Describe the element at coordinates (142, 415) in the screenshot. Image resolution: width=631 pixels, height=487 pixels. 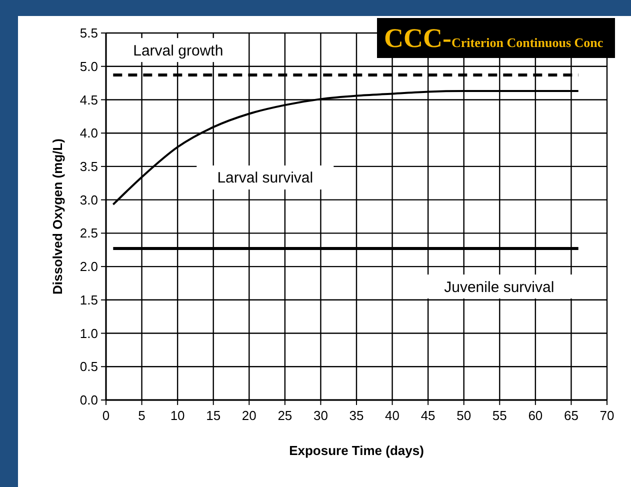
I see `x-tick-label: 5` at that location.